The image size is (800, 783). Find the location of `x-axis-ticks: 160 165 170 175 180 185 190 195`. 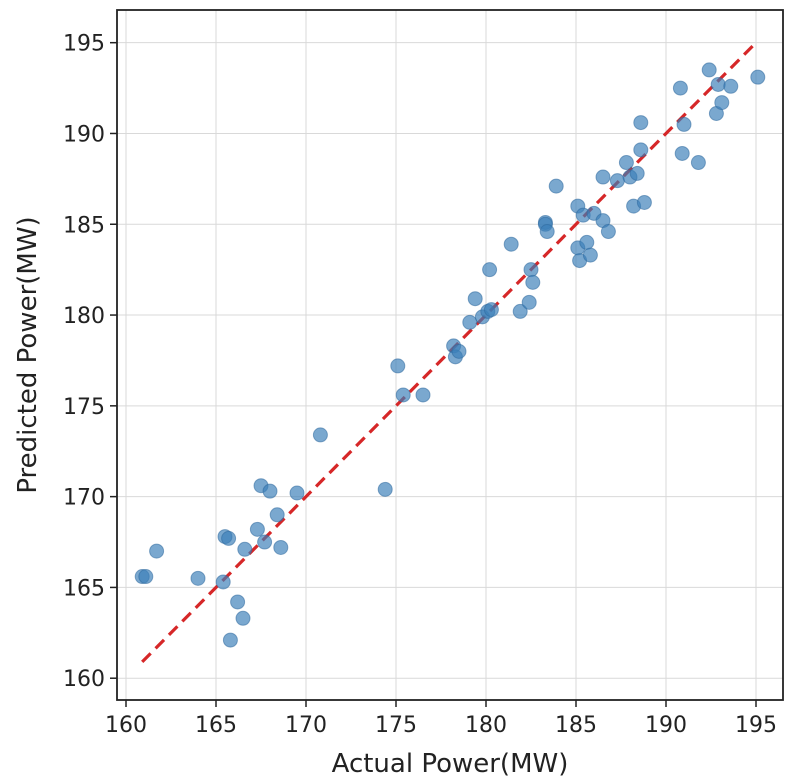

x-axis-ticks: 160 165 170 175 180 185 190 195 is located at coordinates (441, 719).